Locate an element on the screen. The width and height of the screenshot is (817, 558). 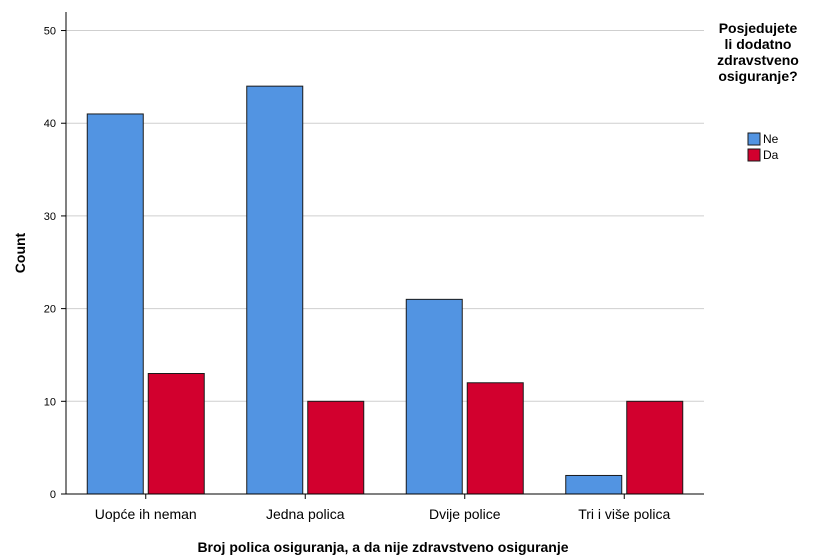
y-tick-label: 0 is located at coordinates (53, 495).